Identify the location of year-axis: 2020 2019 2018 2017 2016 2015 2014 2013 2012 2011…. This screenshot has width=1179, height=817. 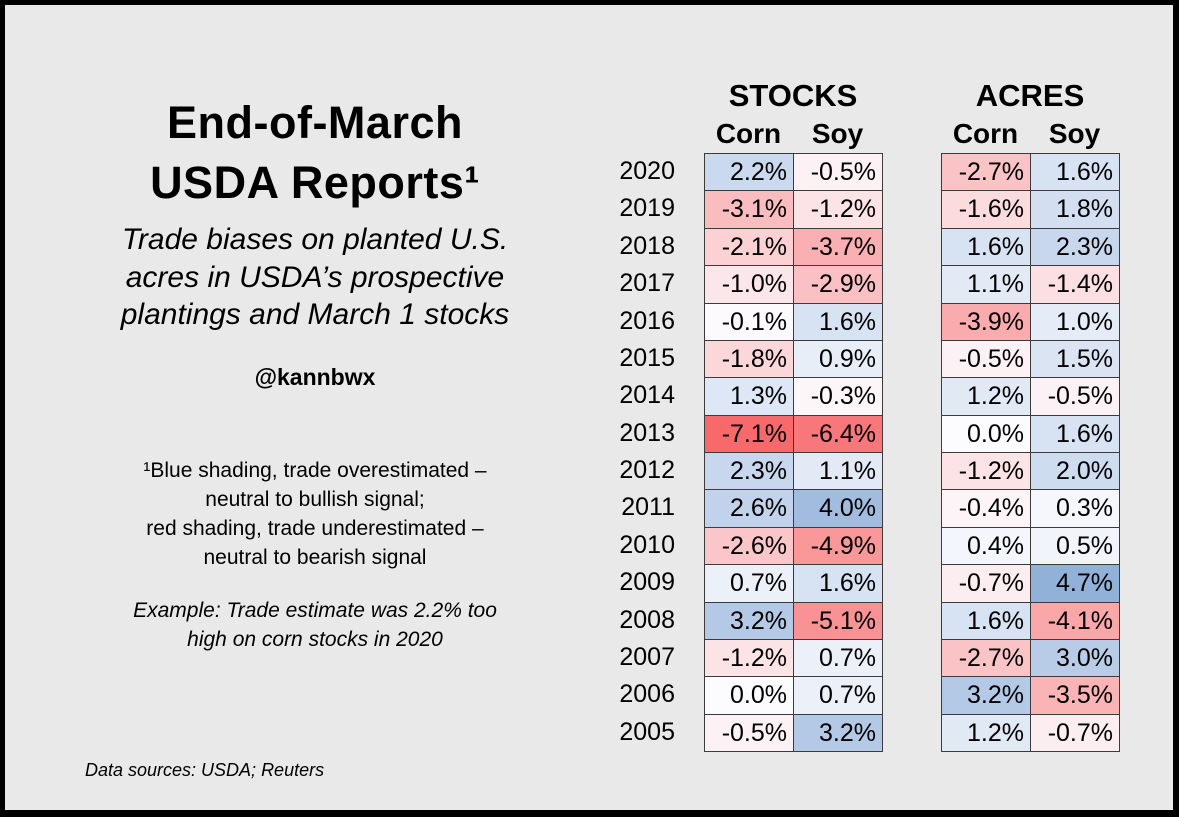
(630, 452).